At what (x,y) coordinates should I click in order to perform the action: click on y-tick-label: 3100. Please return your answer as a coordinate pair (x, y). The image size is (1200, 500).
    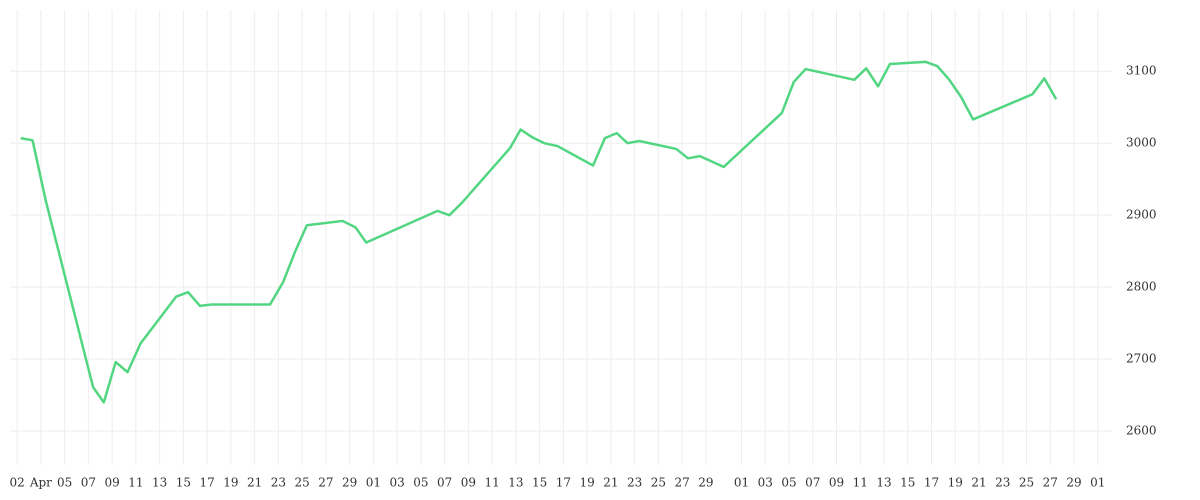
    Looking at the image, I should click on (1141, 71).